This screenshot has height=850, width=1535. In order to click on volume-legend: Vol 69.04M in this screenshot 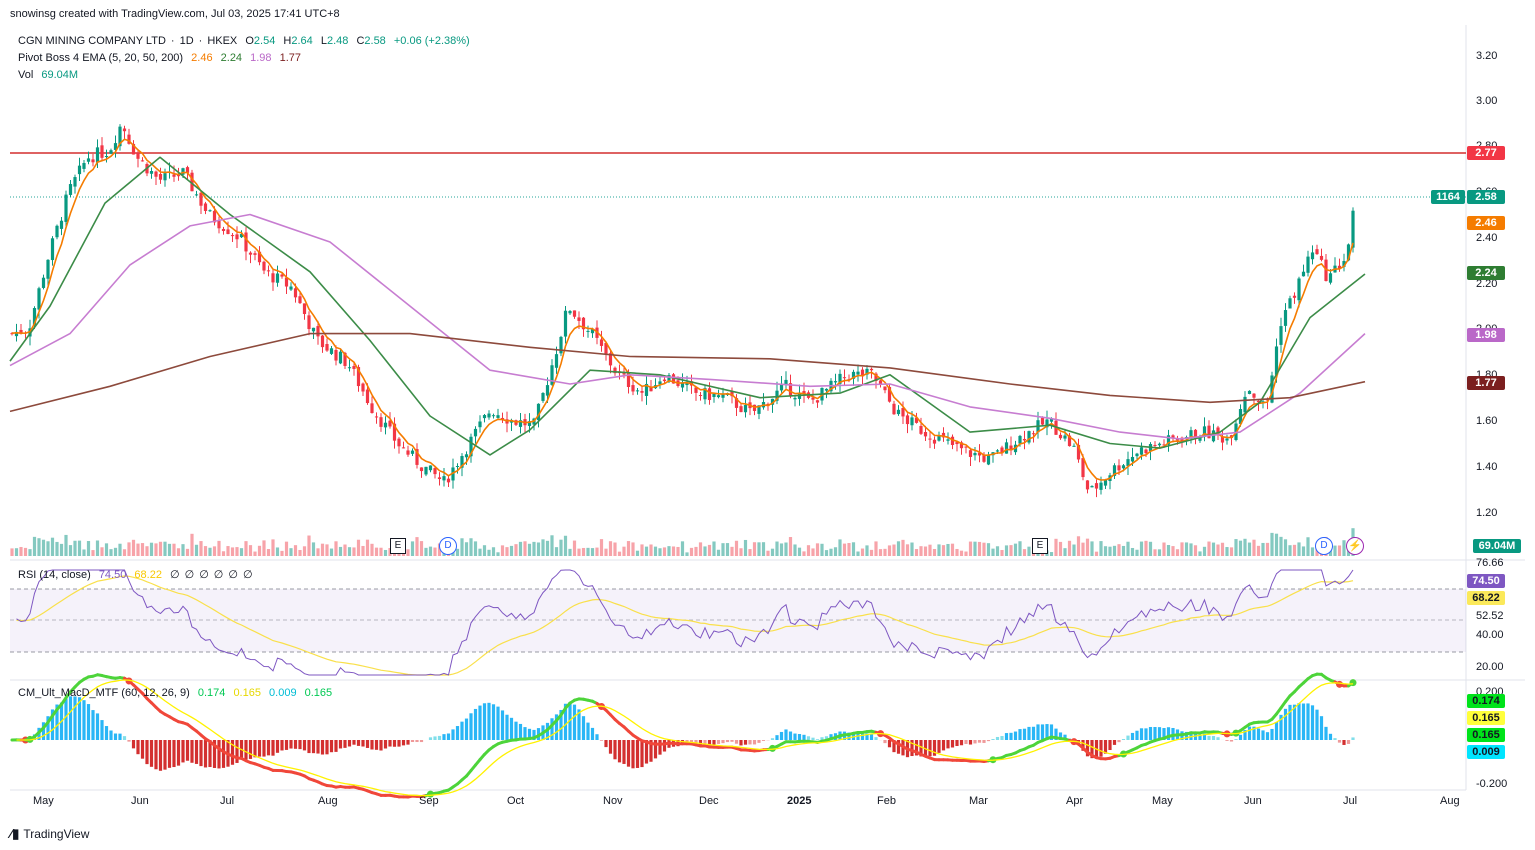, I will do `click(50, 75)`.